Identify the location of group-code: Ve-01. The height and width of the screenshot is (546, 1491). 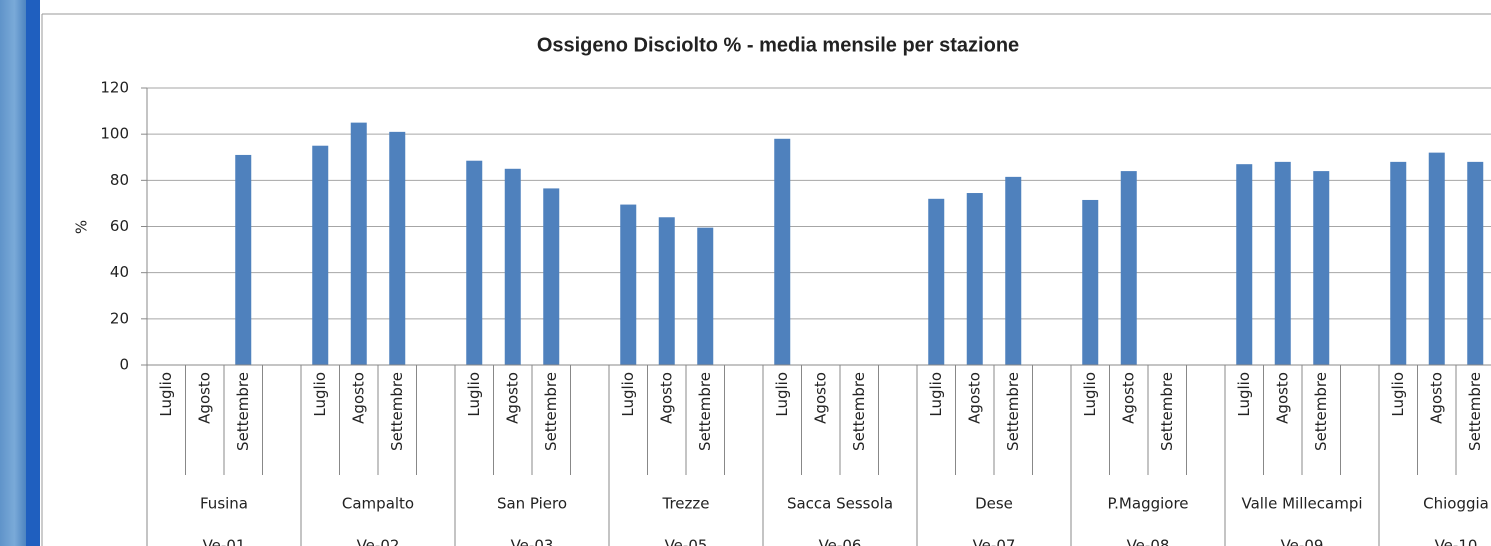
(224, 541).